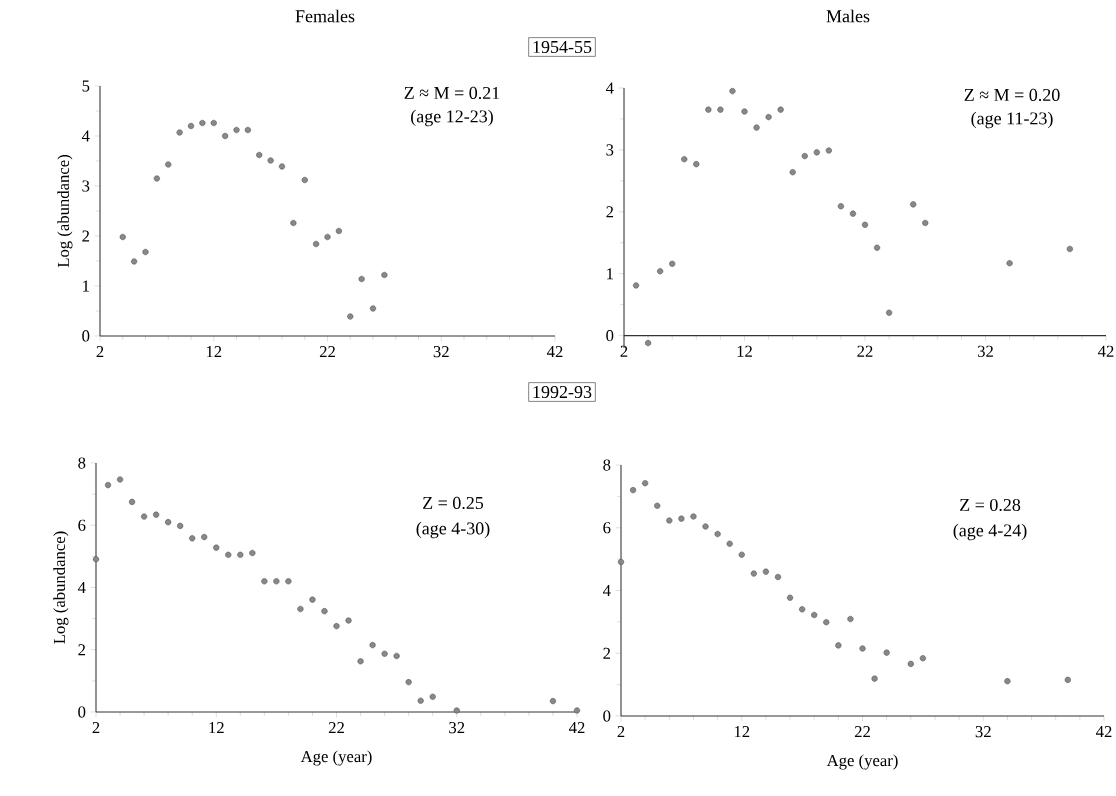 The image size is (1116, 796). What do you see at coordinates (862, 762) in the screenshot?
I see `x-axis-title: Age (year)` at bounding box center [862, 762].